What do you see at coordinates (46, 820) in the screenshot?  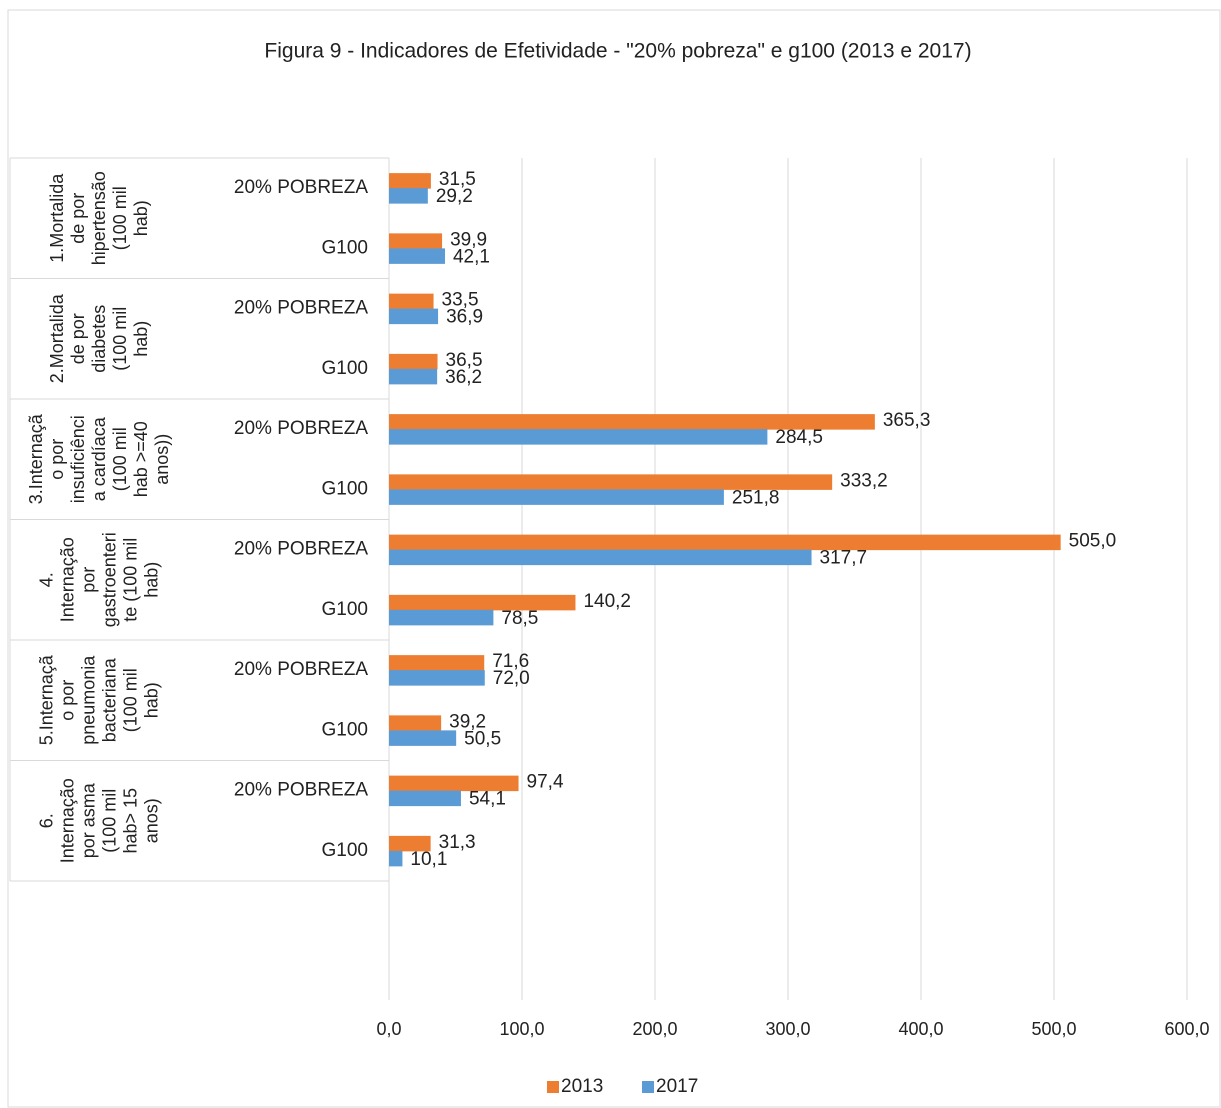 I see `group-label-line: 6.` at bounding box center [46, 820].